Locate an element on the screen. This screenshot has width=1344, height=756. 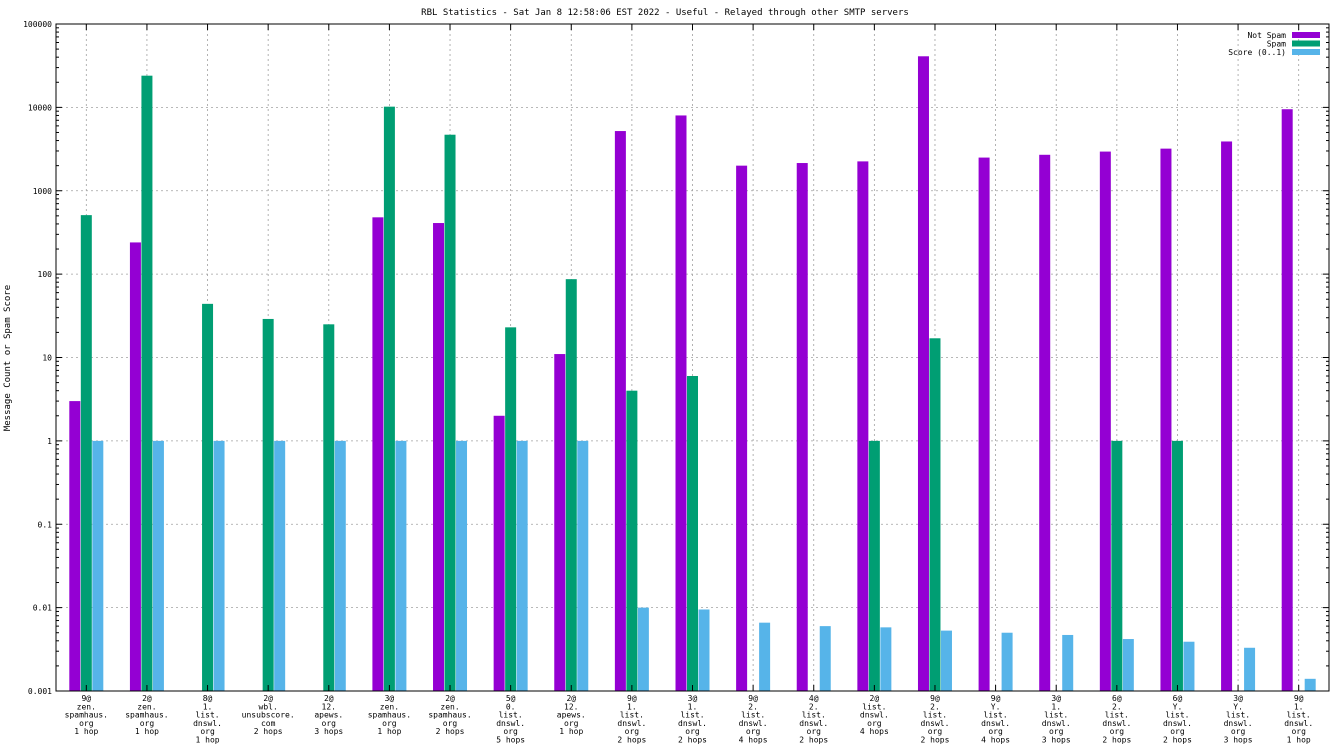
x-tick-label-line: unsubscore. is located at coordinates (268, 715).